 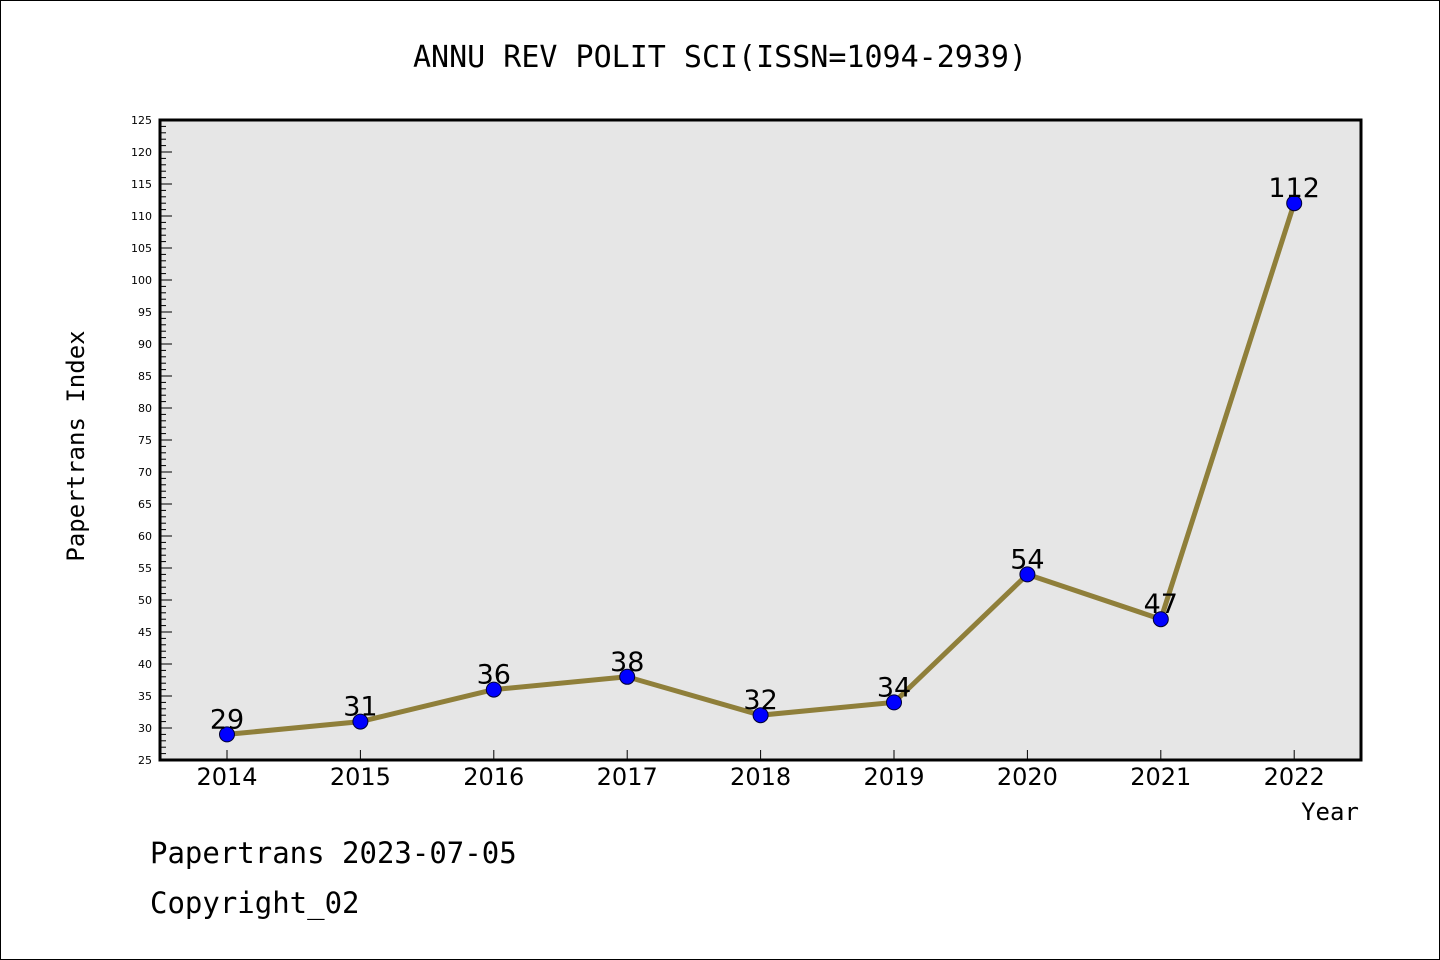 What do you see at coordinates (227, 719) in the screenshot?
I see `data-label: 29` at bounding box center [227, 719].